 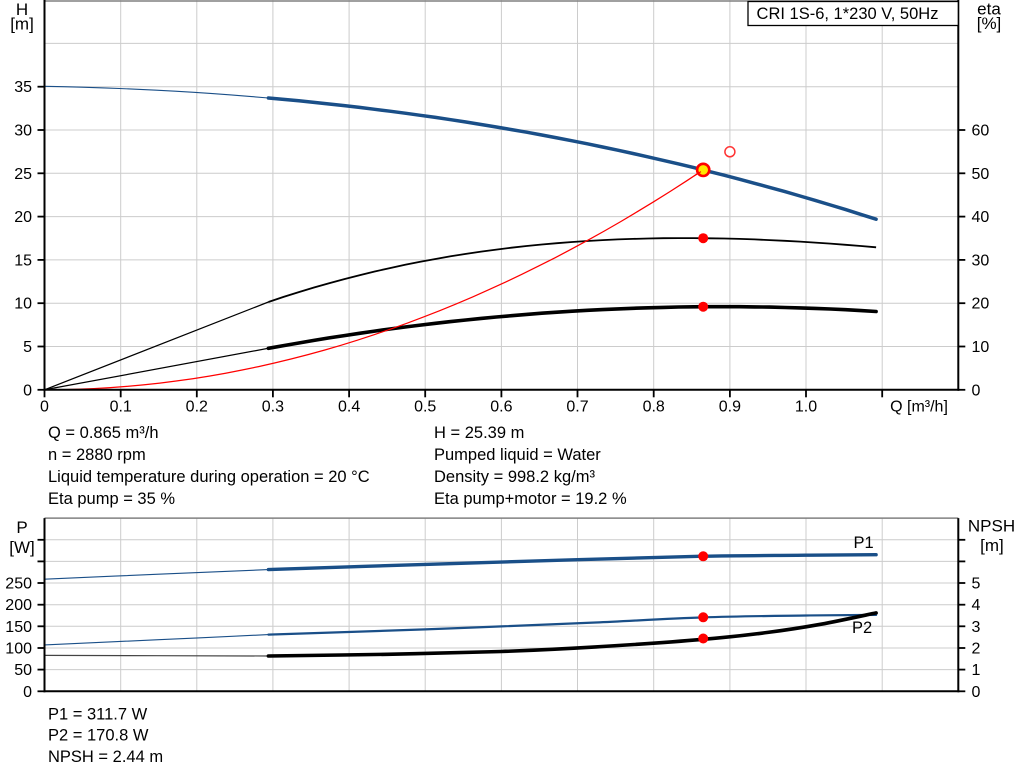 I want to click on svg-text: Pumped liquid = Water, so click(x=517, y=455).